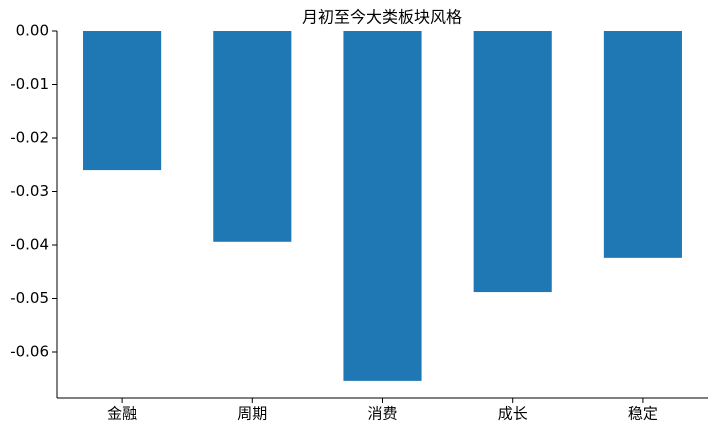  I want to click on x-tick-label: 成长, so click(513, 414).